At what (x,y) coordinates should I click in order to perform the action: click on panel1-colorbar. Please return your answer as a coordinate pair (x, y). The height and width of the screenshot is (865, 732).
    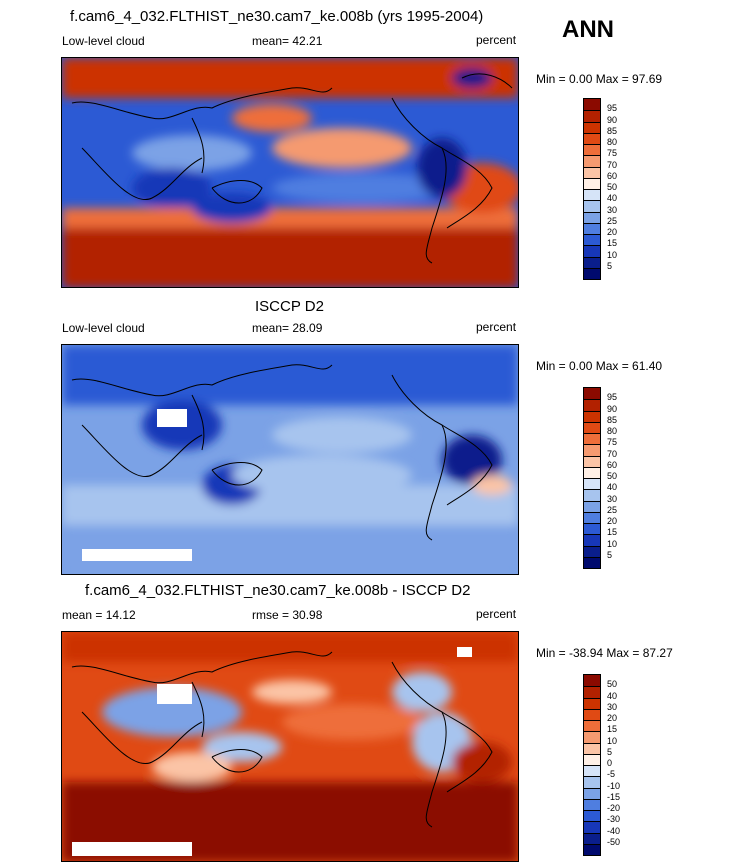
    Looking at the image, I should click on (592, 189).